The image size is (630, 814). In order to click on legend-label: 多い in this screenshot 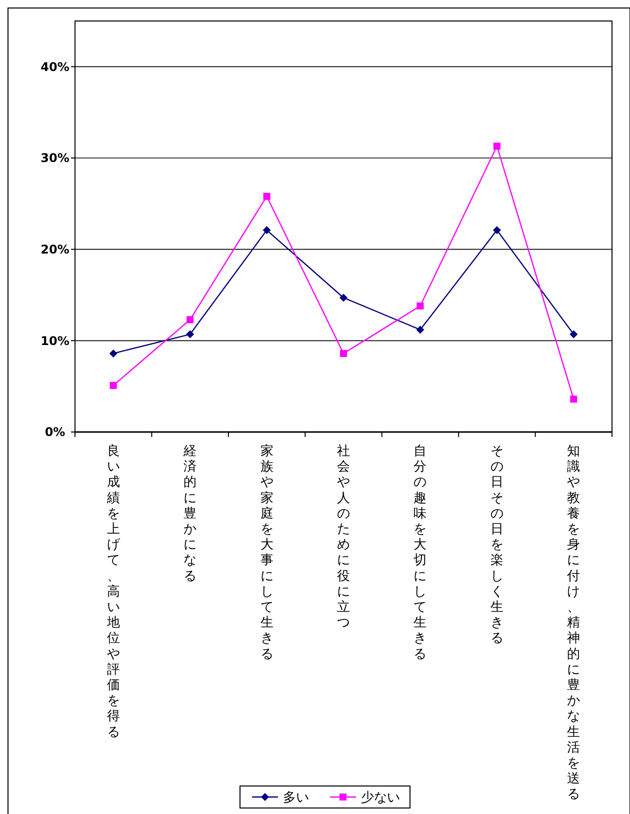, I will do `click(296, 798)`.